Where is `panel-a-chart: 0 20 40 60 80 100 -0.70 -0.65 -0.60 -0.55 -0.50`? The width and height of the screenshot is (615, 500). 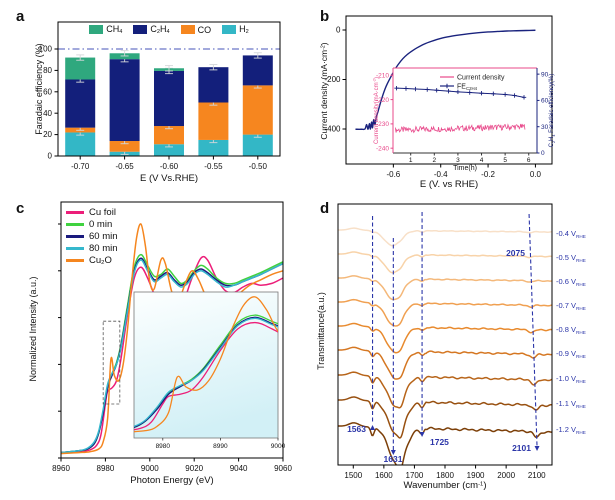 panel-a-chart: 0 20 40 60 80 100 -0.70 -0.65 -0.60 -0.55 -0.50 is located at coordinates (160, 96).